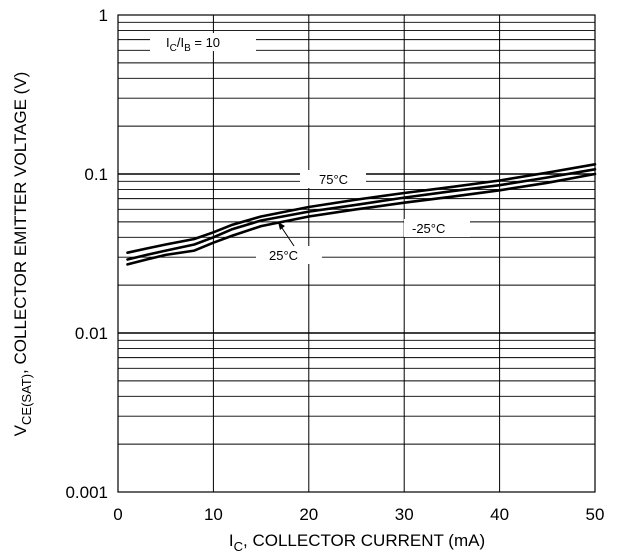 Image resolution: width=621 pixels, height=555 pixels. I want to click on condition-label-bg, so click(203, 42).